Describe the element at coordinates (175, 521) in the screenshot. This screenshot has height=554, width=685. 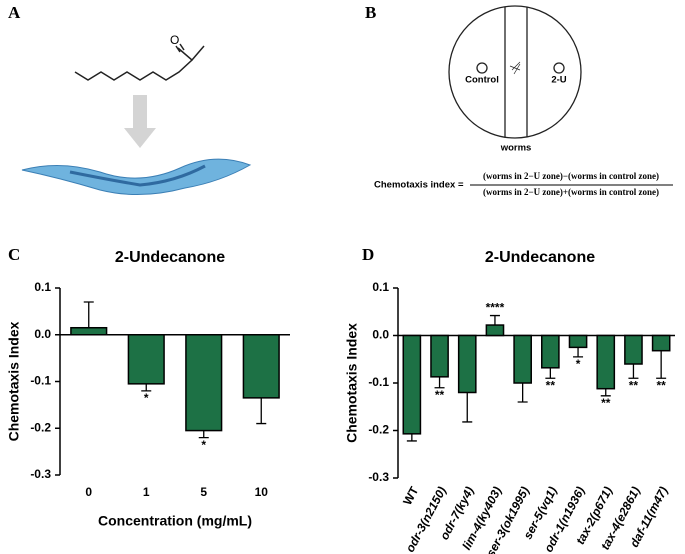
I see `x-axis-label: Concentration (mg/mL)` at that location.